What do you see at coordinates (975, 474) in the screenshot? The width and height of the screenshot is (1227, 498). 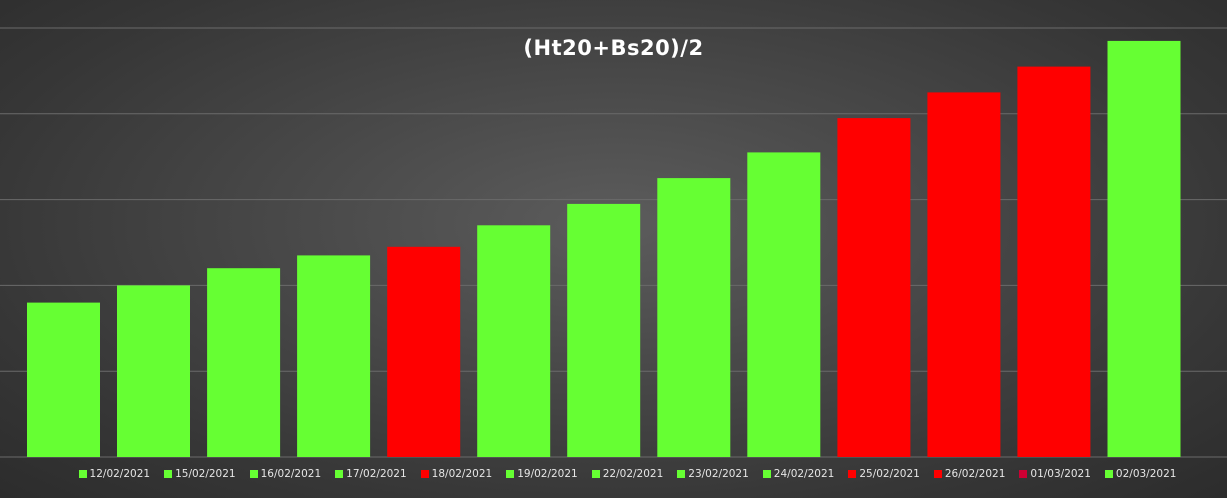 I see `legend-label: 26/02/2021` at bounding box center [975, 474].